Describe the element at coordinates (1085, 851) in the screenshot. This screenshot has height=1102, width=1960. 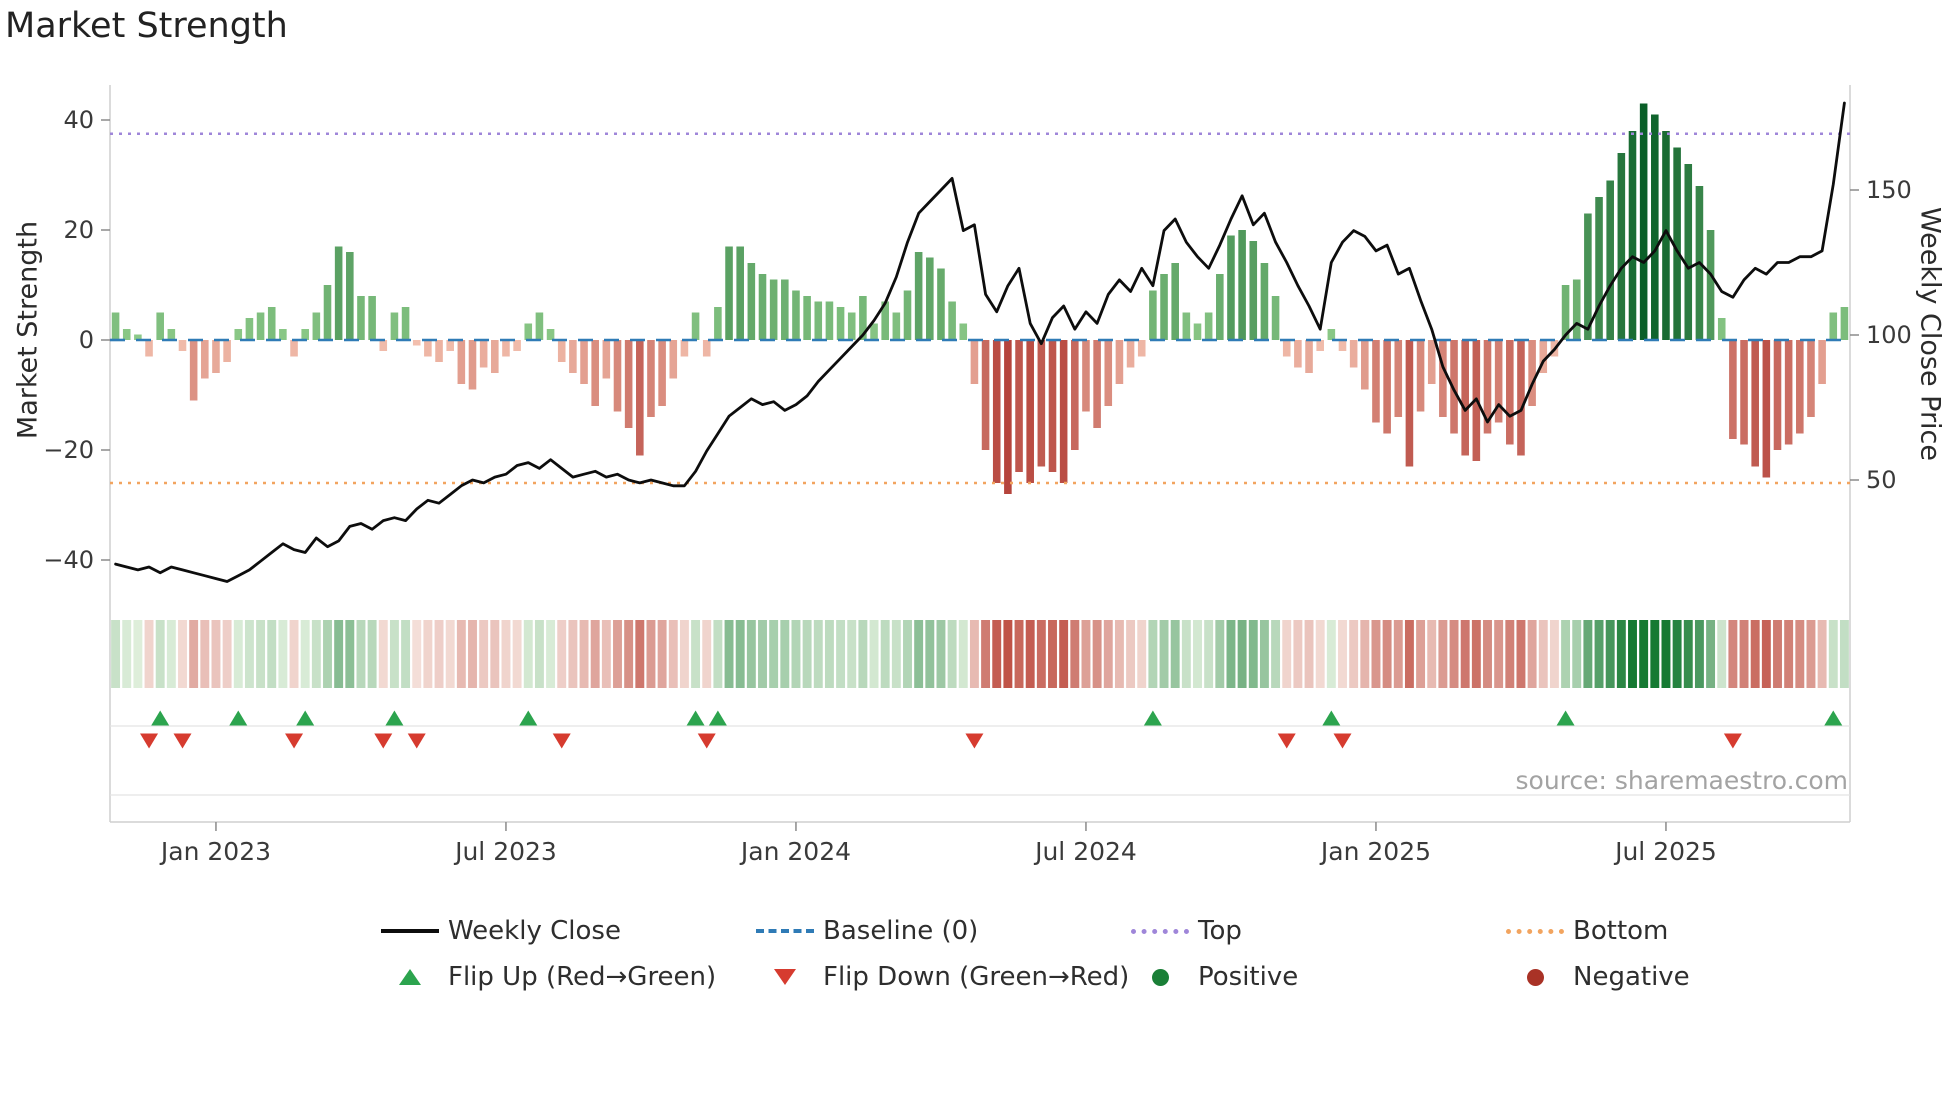
I see `svg-text: Jul 2024` at that location.